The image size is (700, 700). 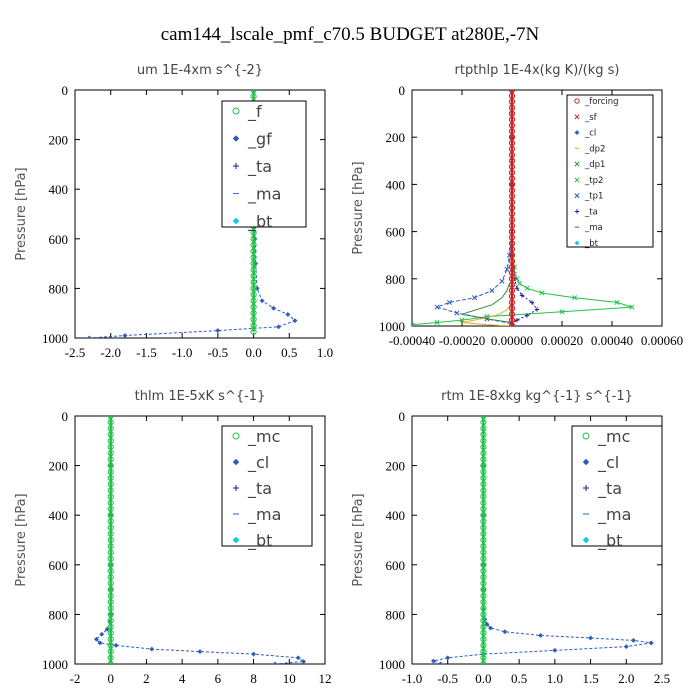 What do you see at coordinates (218, 678) in the screenshot?
I see `x-tick-label: 6` at bounding box center [218, 678].